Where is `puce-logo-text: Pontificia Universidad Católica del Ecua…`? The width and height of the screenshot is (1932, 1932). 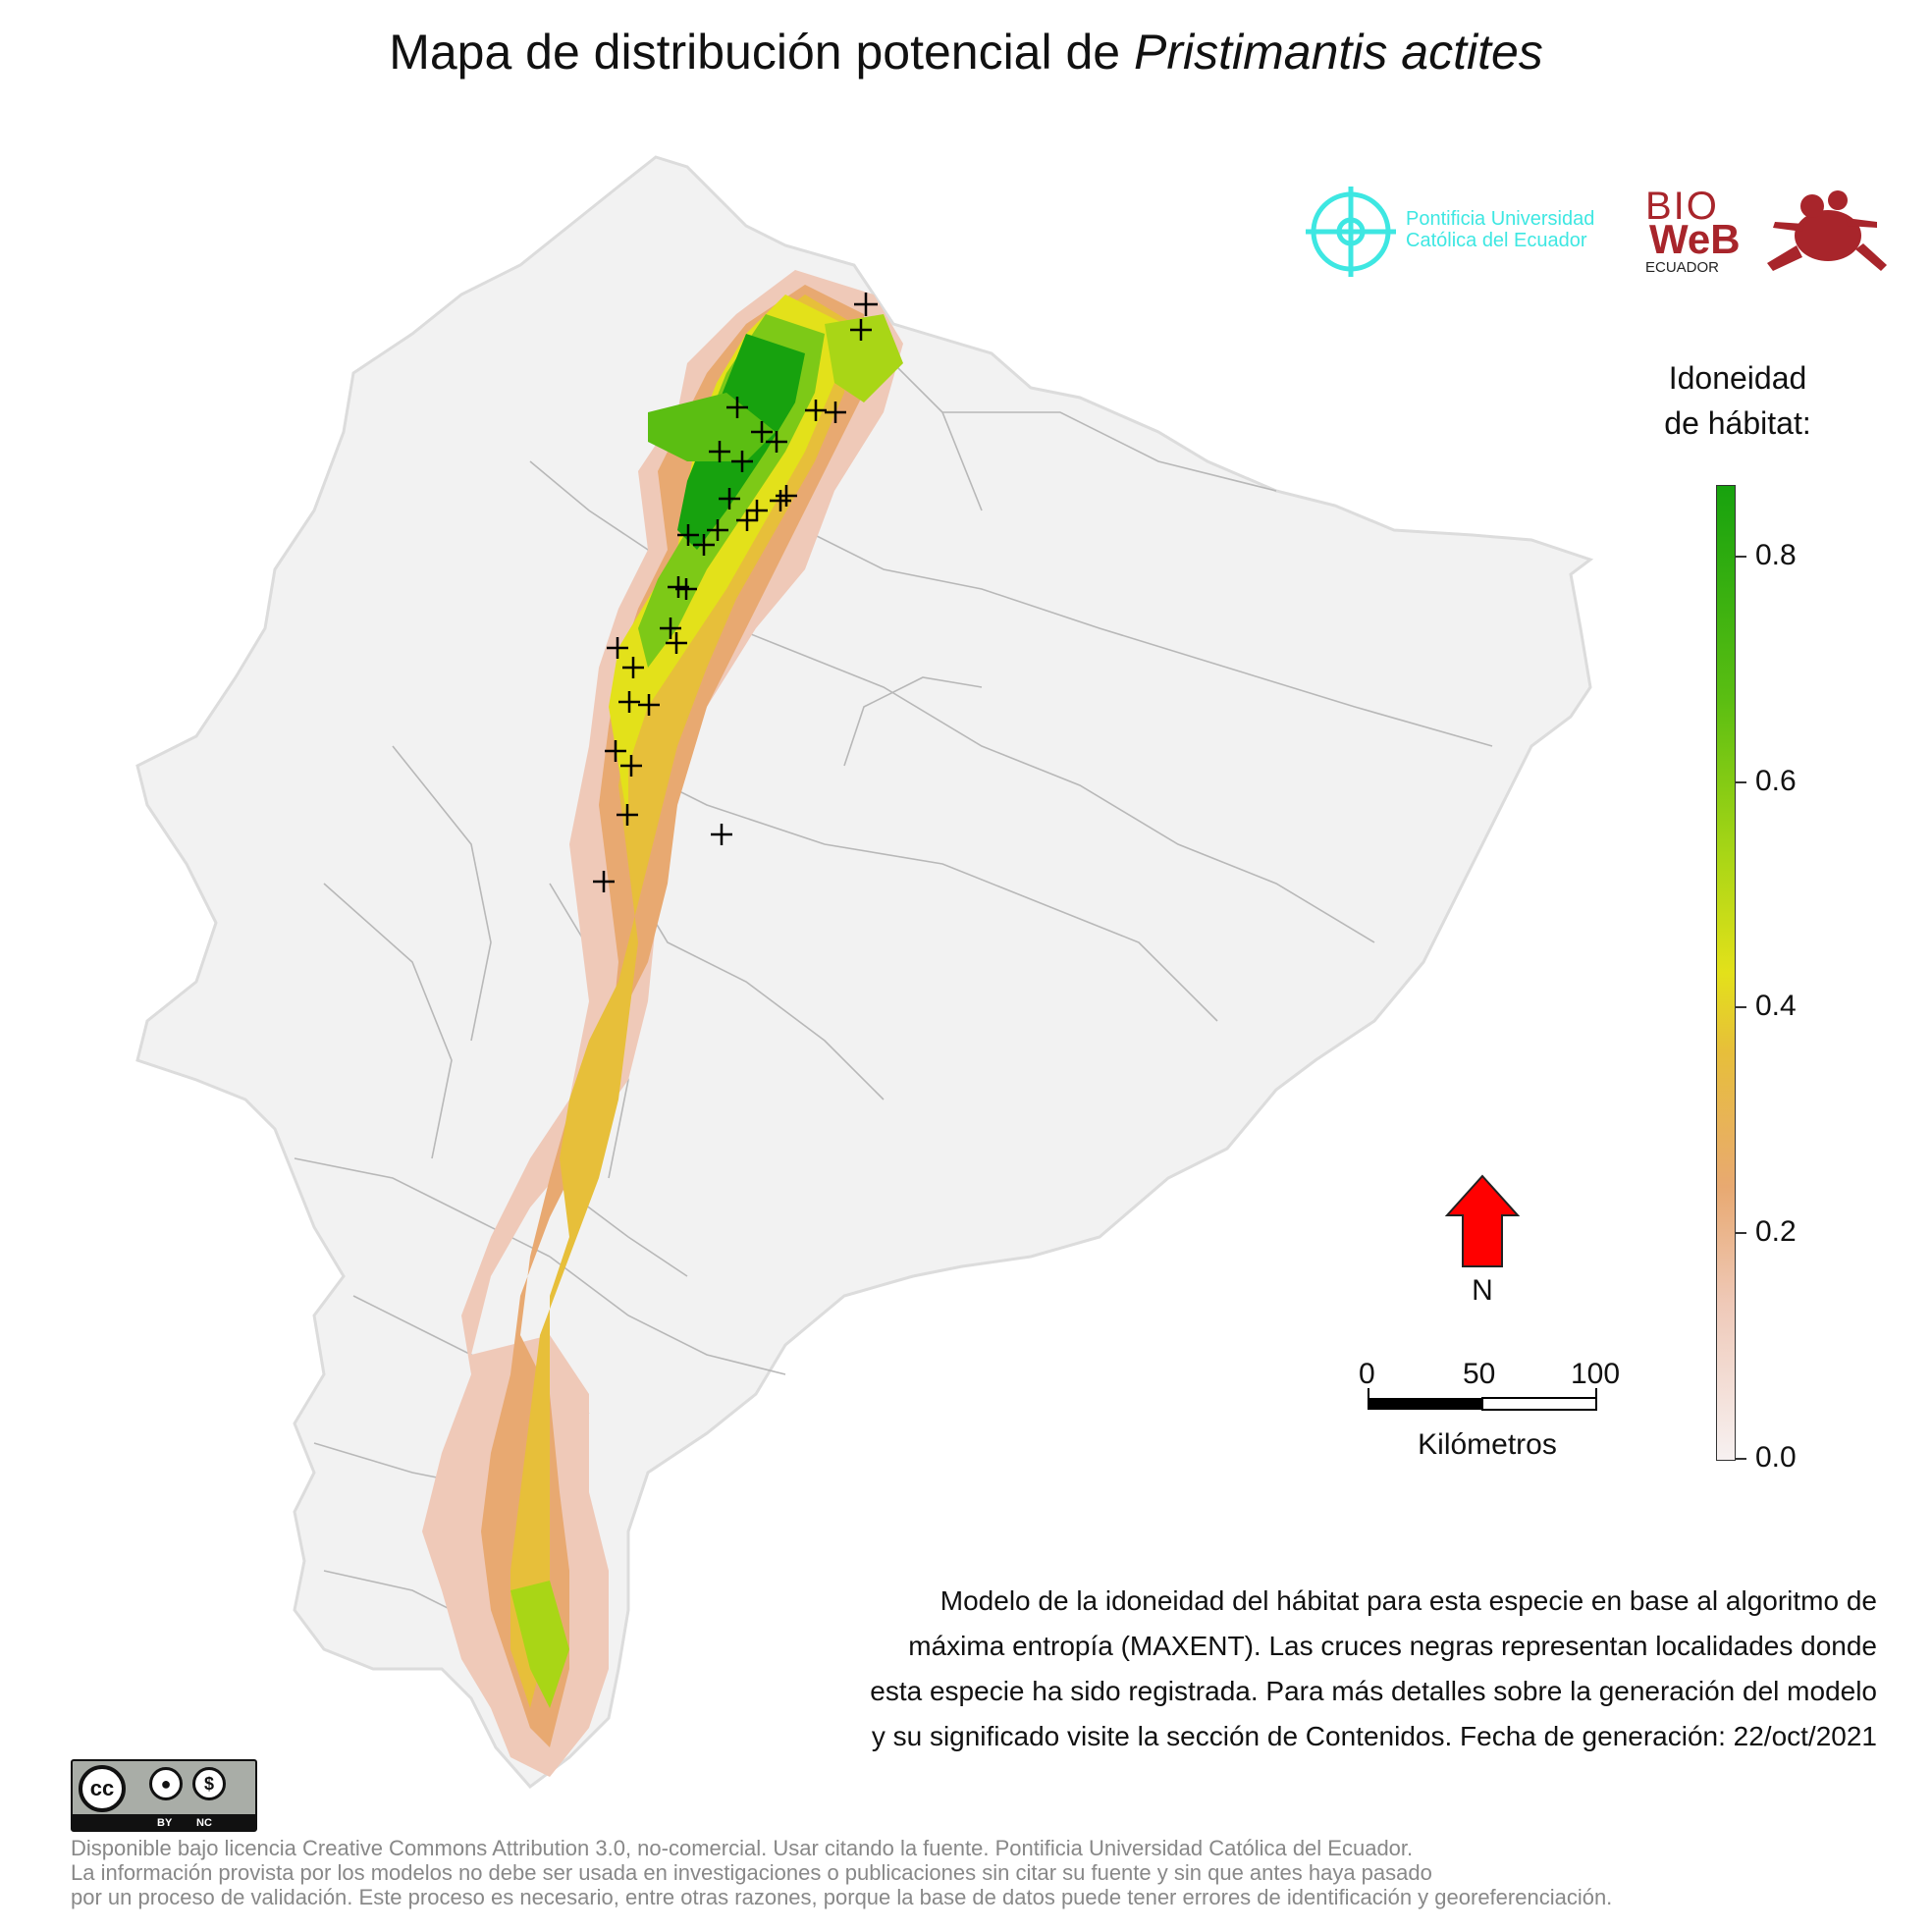
puce-logo-text: Pontificia Universidad Católica del Ecua… is located at coordinates (1500, 229).